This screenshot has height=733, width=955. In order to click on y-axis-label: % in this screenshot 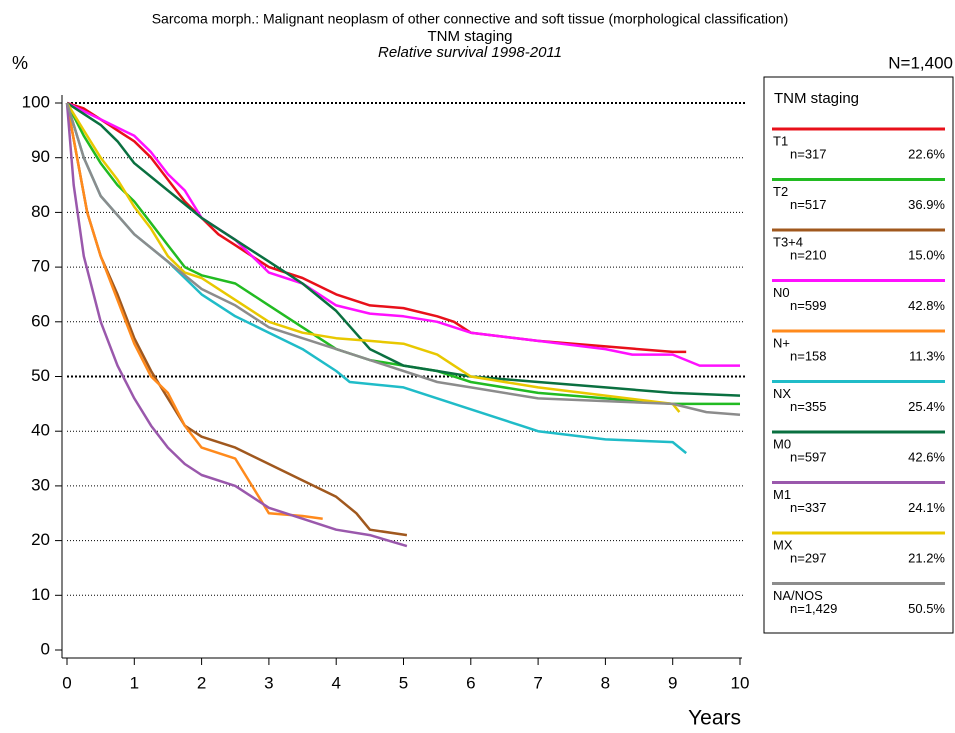, I will do `click(20, 63)`.